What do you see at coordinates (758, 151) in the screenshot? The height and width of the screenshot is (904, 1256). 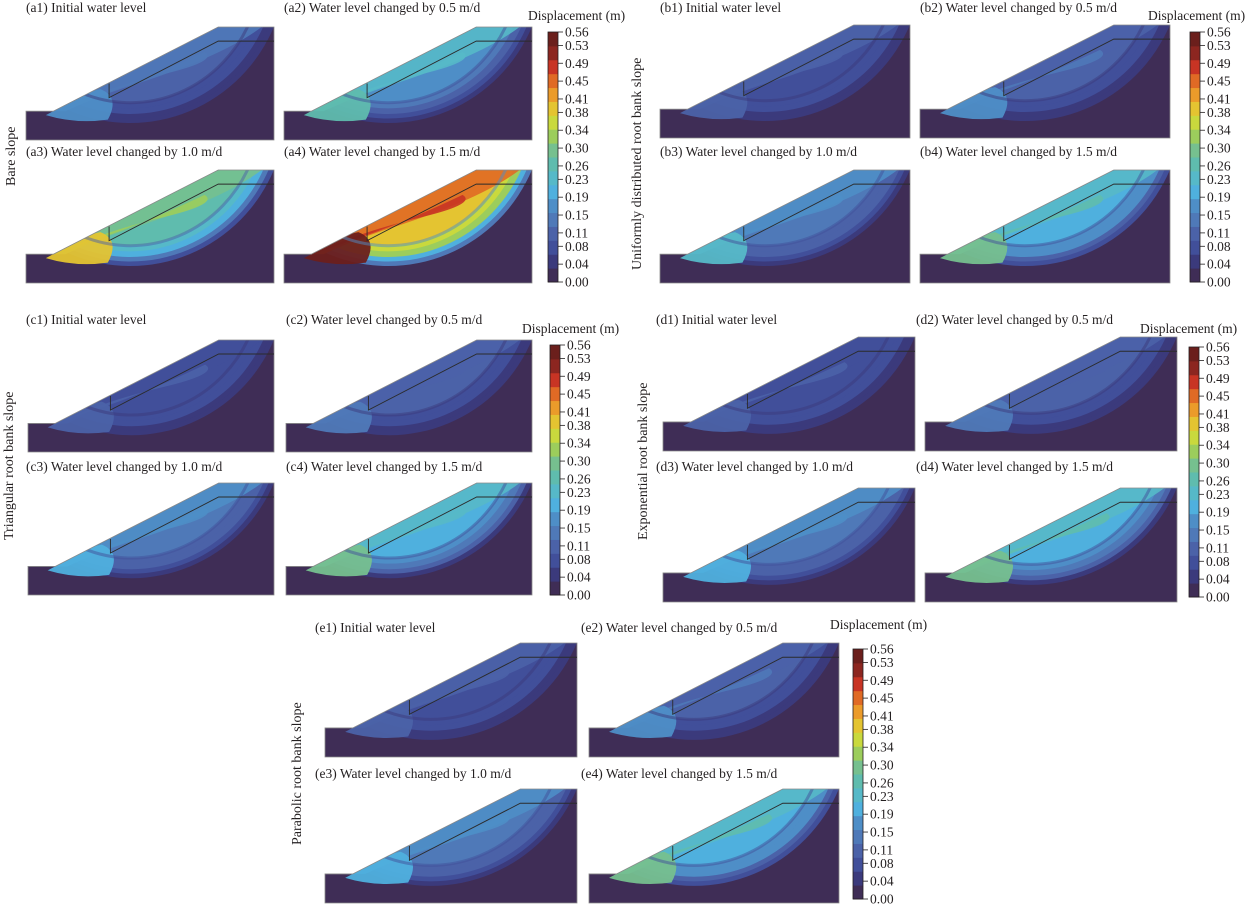 I see `panel-title-b3: (b3) Water level changed by 1.0 m/d` at bounding box center [758, 151].